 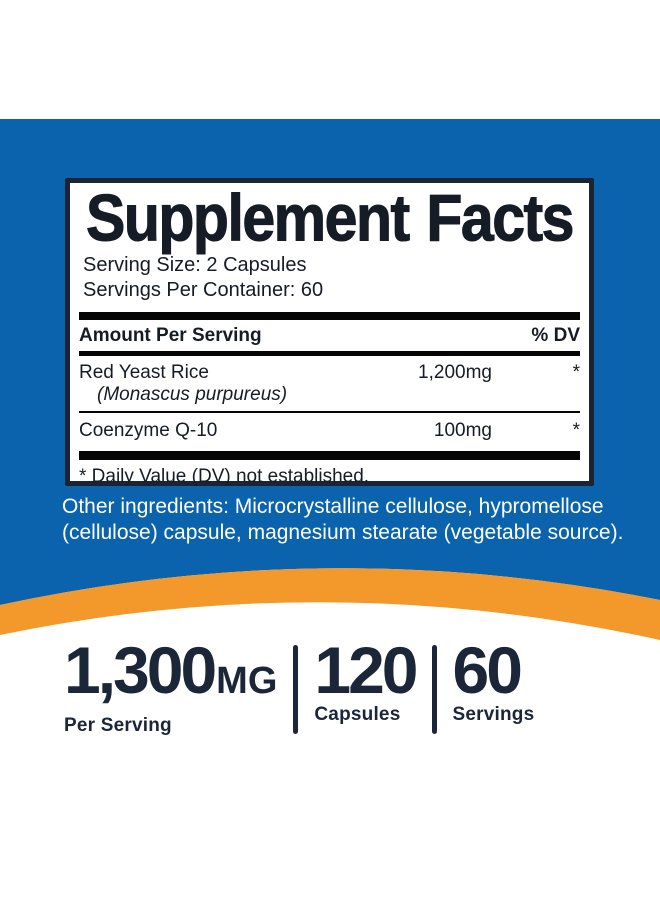 What do you see at coordinates (118, 725) in the screenshot?
I see `stat-label: Per Serving` at bounding box center [118, 725].